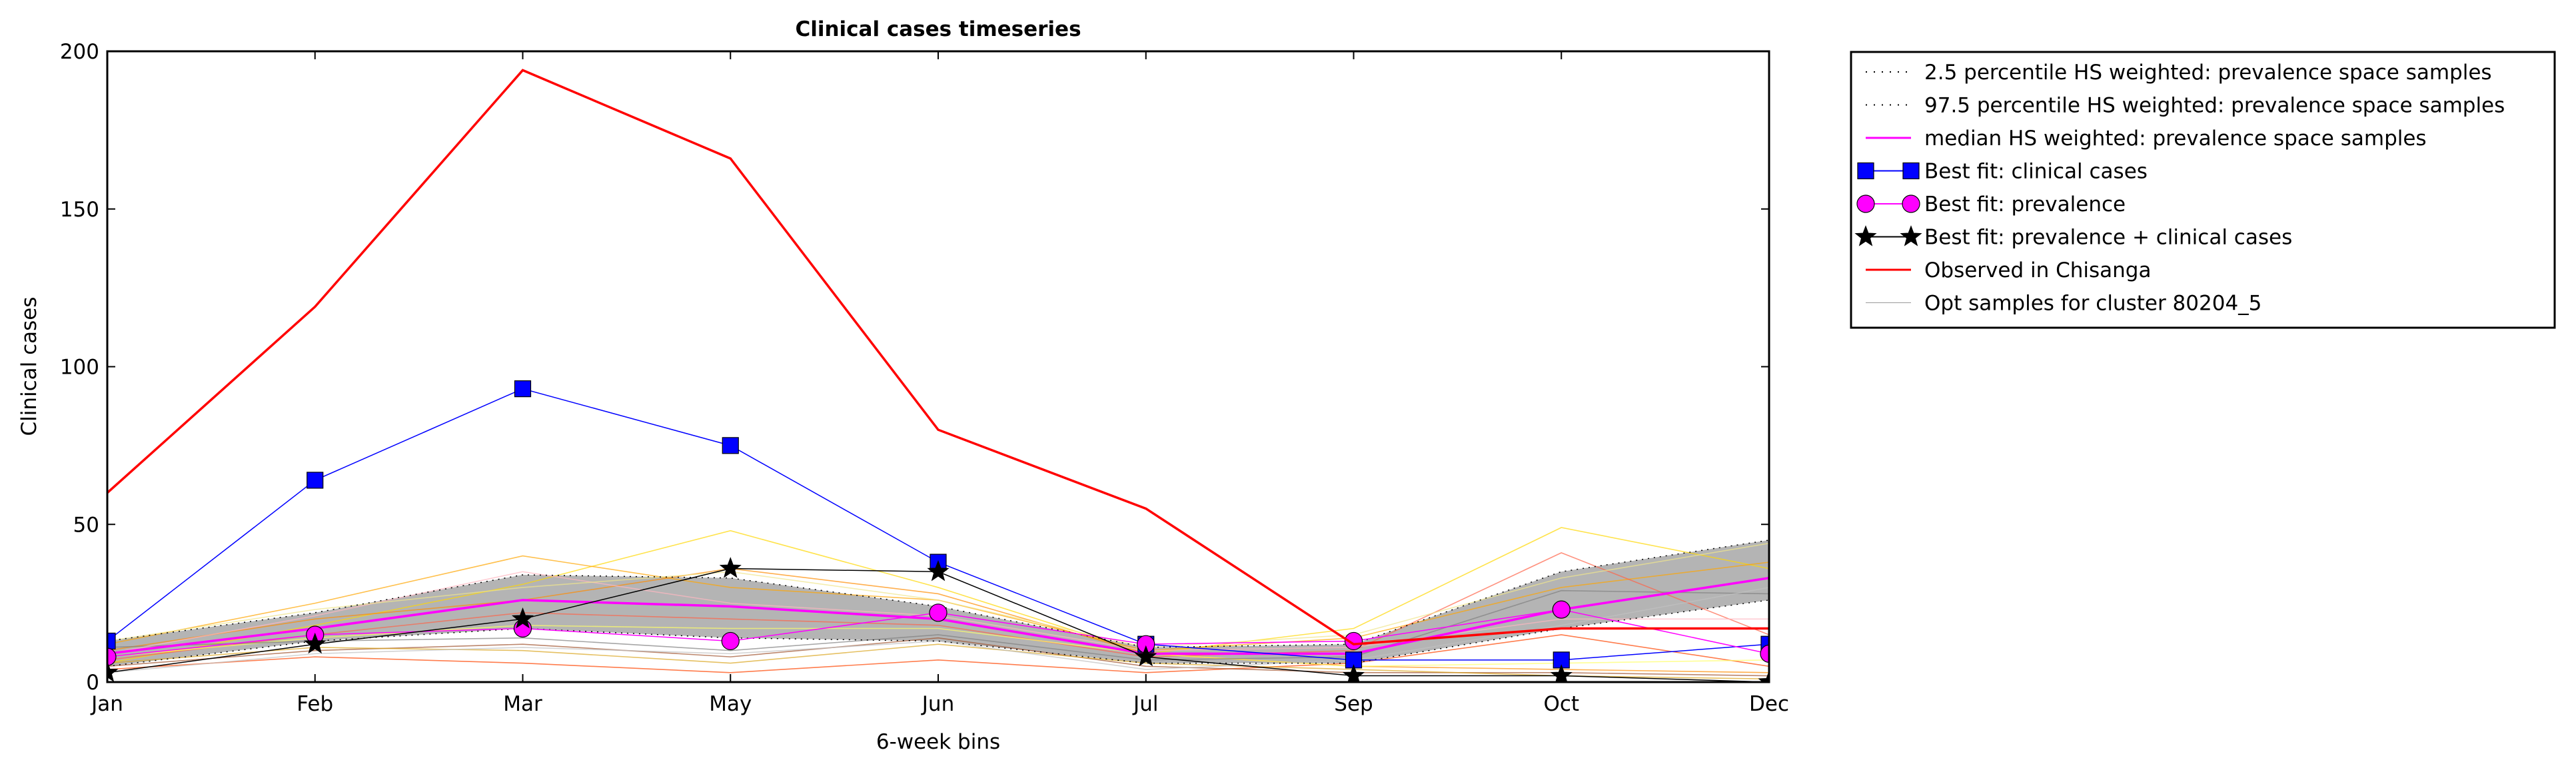  Describe the element at coordinates (107, 704) in the screenshot. I see `x-tick-label: Jan` at that location.